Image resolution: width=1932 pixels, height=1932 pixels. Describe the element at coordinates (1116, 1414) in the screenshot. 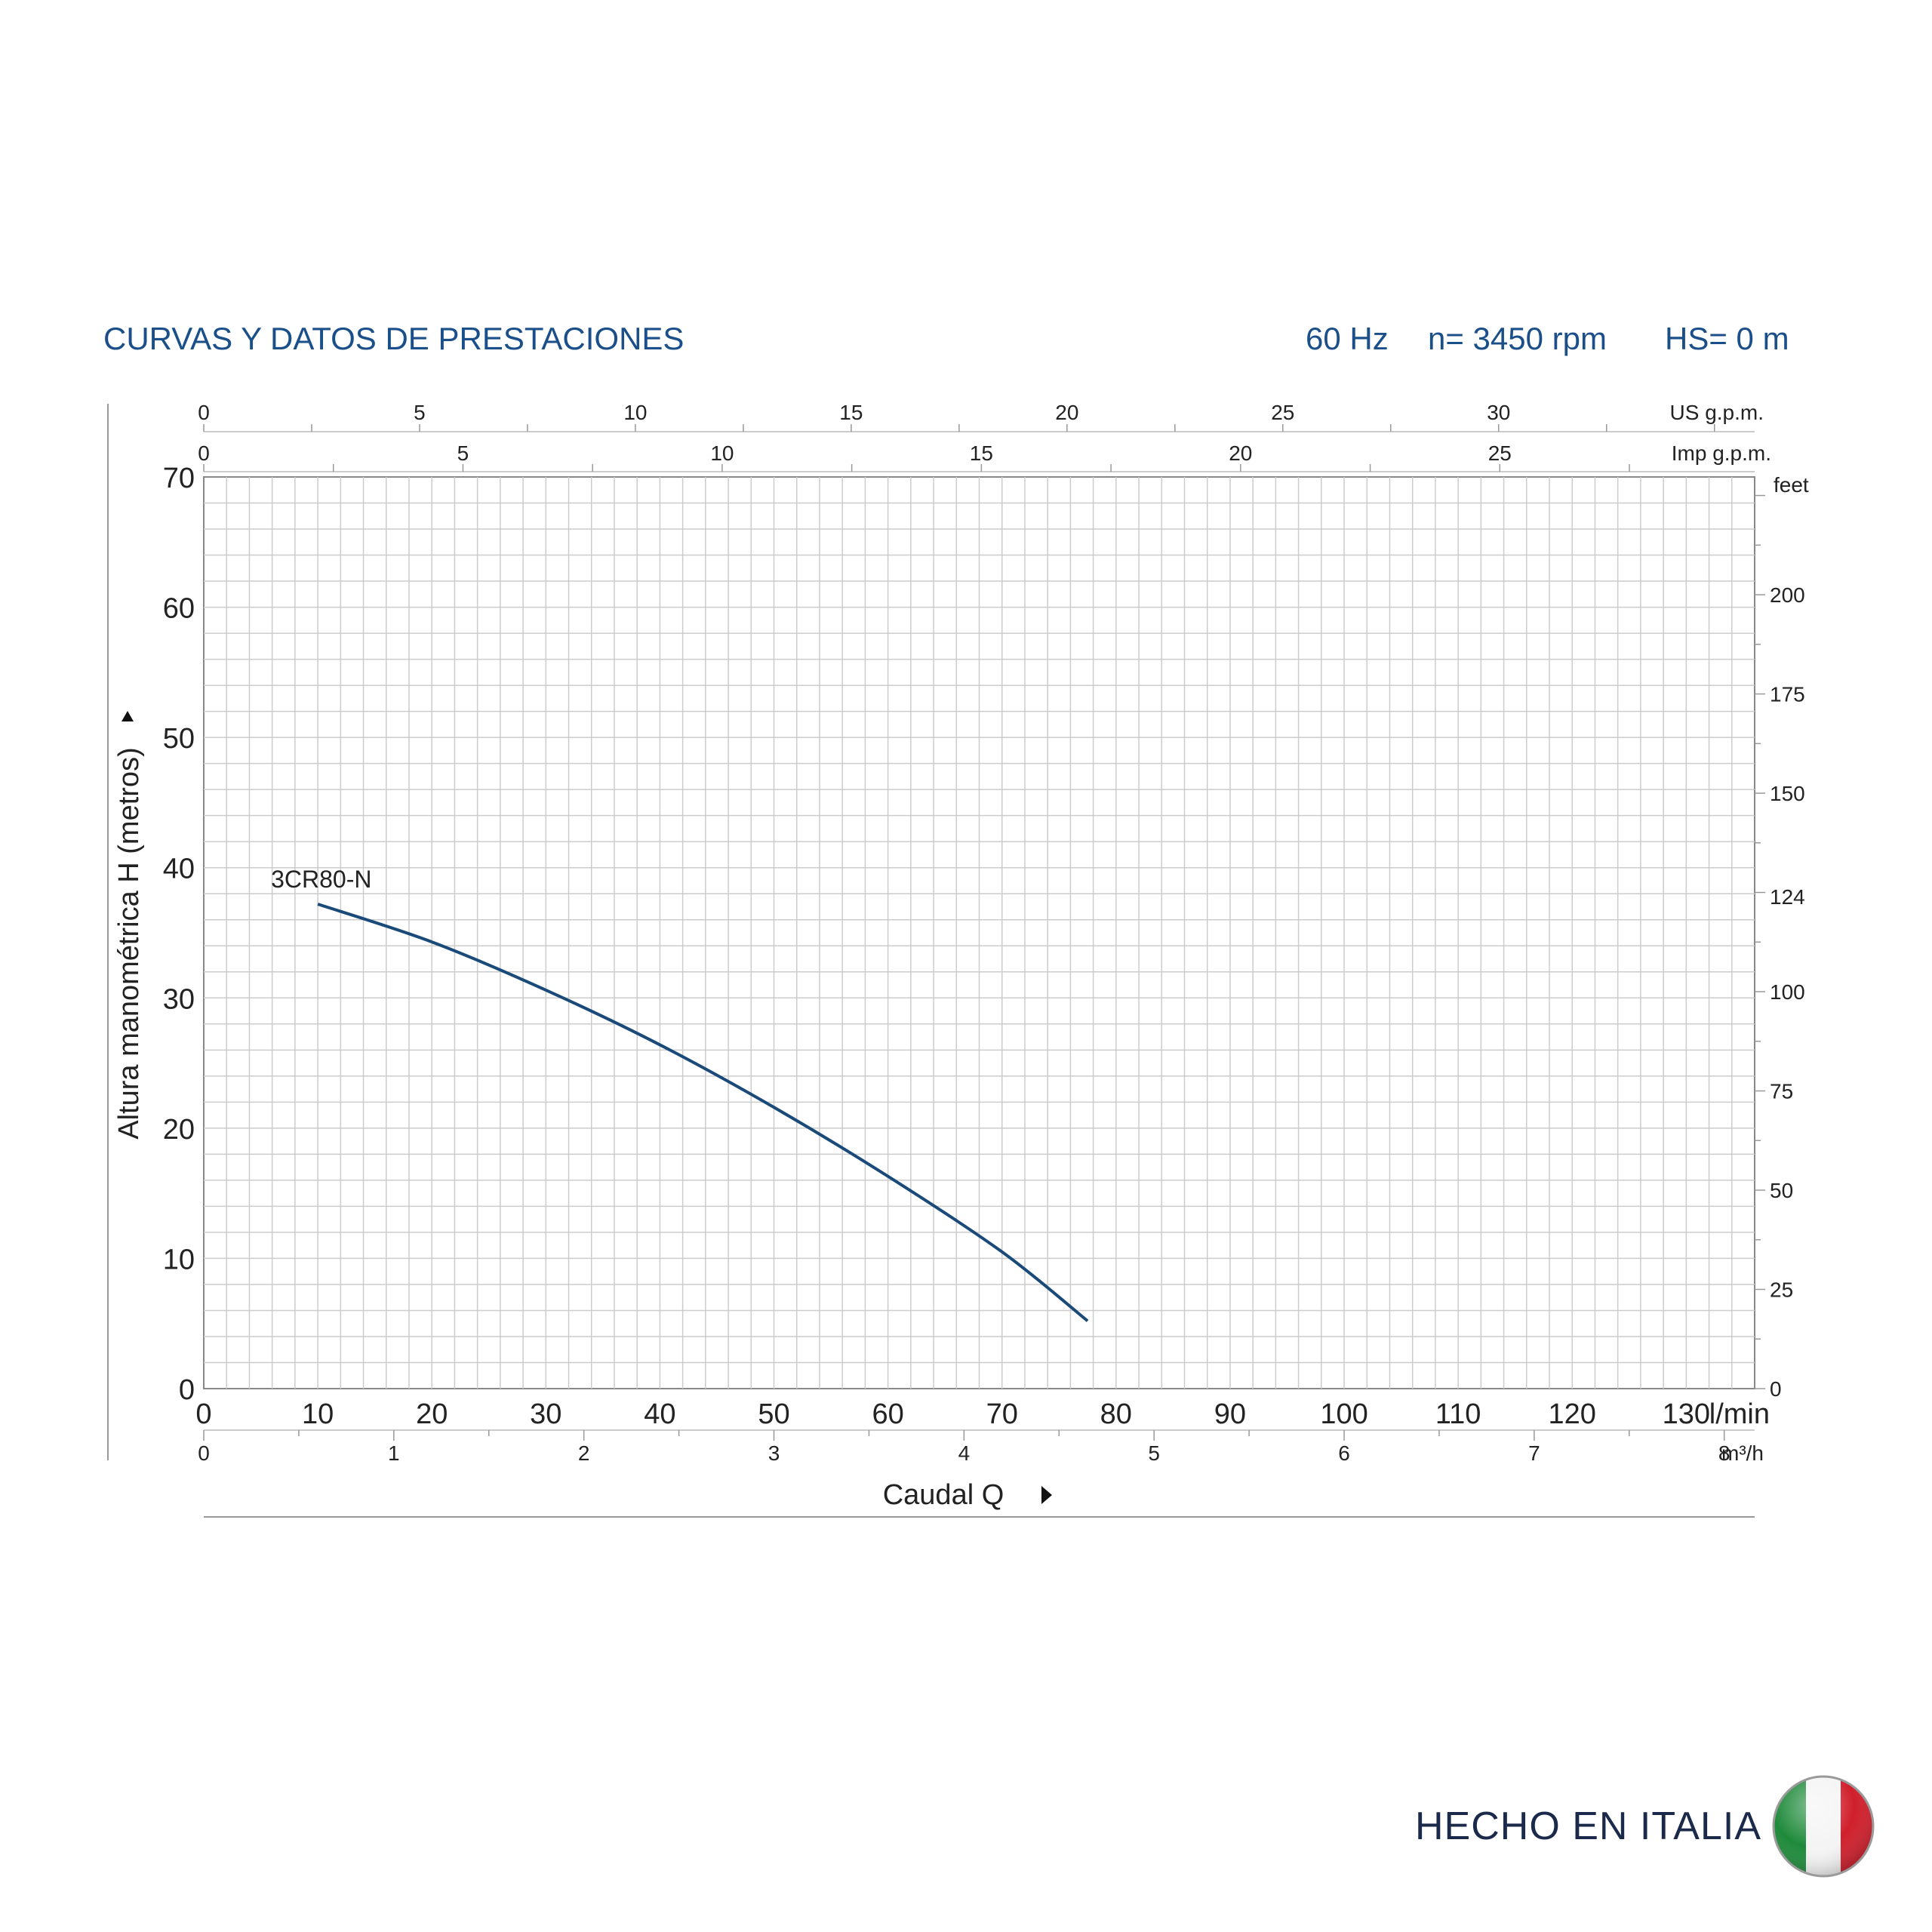

I see `x-tick-label: 80` at that location.